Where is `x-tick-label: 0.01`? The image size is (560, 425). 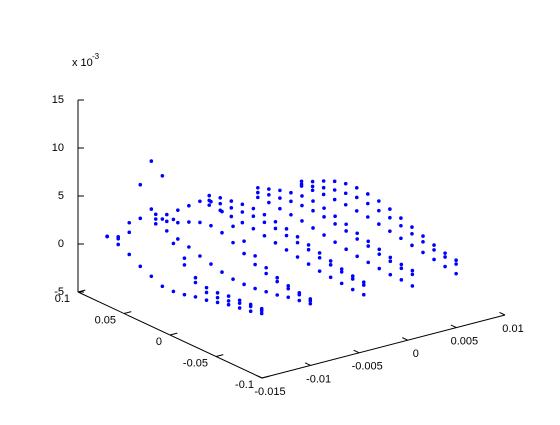
x-tick-label: 0.01 is located at coordinates (512, 329).